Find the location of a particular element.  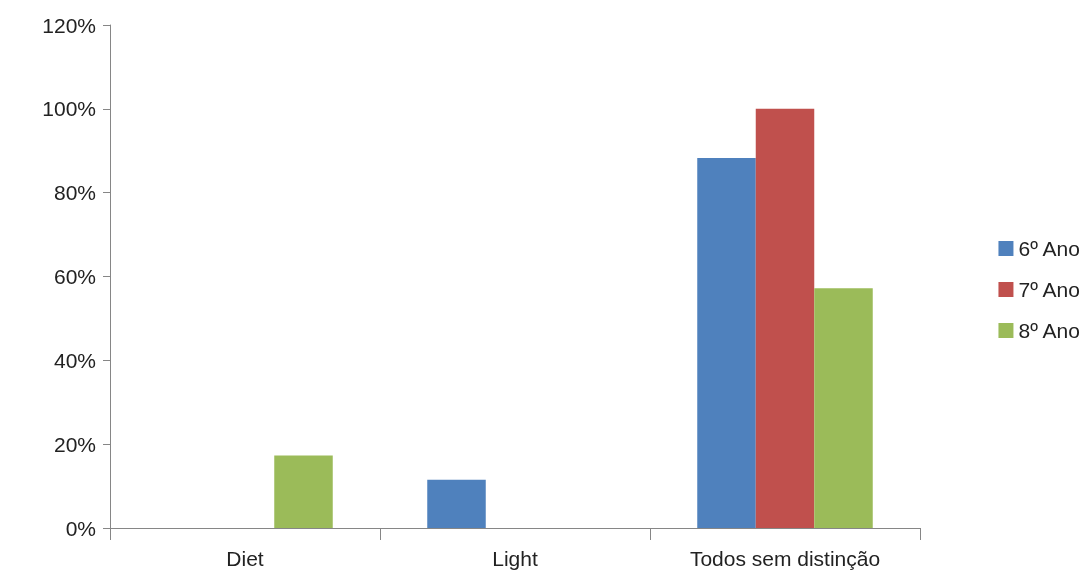

y-tick-label: 20% is located at coordinates (74, 444).